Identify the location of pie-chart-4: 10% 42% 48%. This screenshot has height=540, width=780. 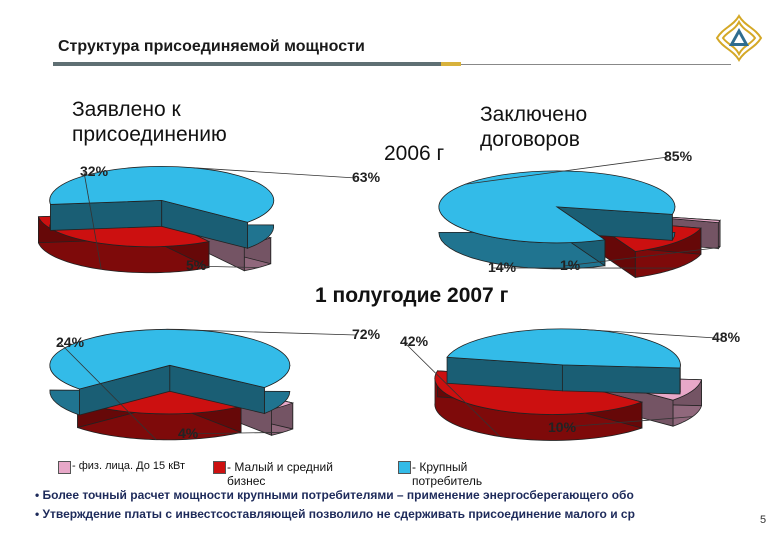
(570, 384).